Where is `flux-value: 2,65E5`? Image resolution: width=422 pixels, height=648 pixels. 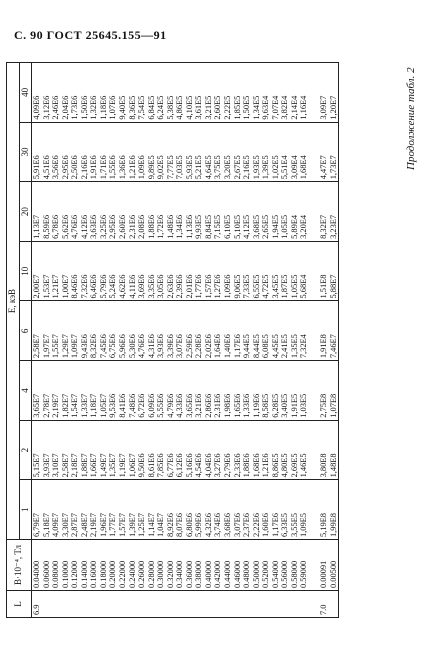 flux-value: 2,65E5 is located at coordinates (266, 226).